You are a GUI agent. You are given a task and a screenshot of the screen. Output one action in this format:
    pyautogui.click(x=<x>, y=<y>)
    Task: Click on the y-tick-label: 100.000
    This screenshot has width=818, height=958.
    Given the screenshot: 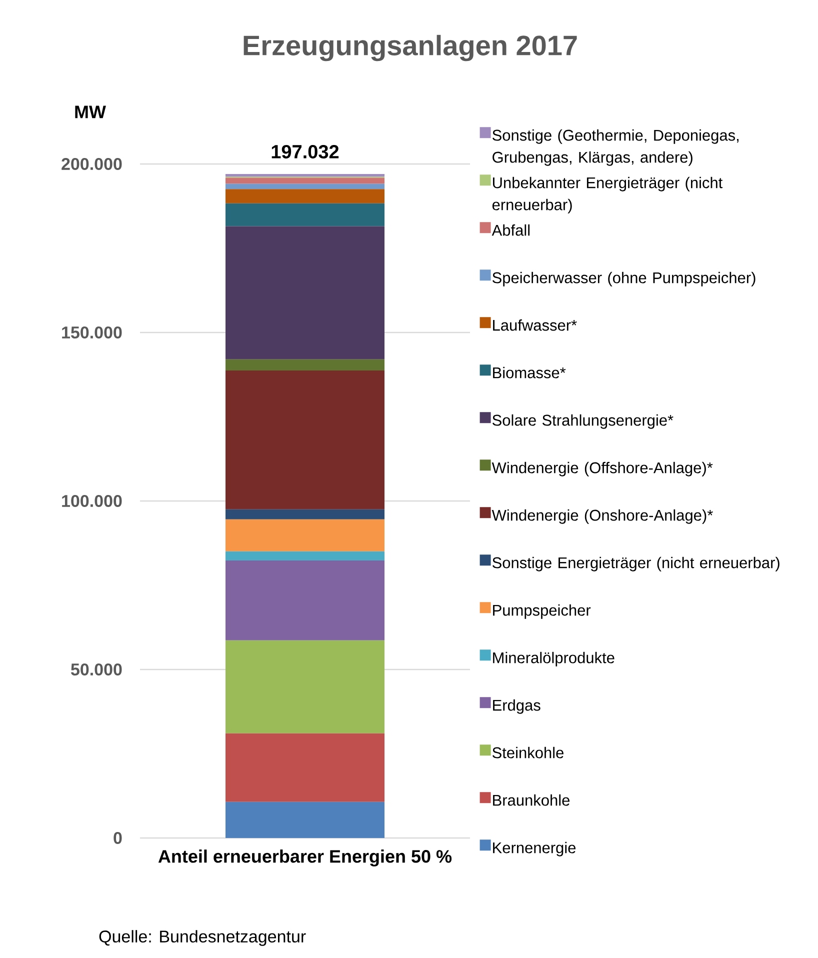 What is the action you would take?
    pyautogui.click(x=92, y=501)
    